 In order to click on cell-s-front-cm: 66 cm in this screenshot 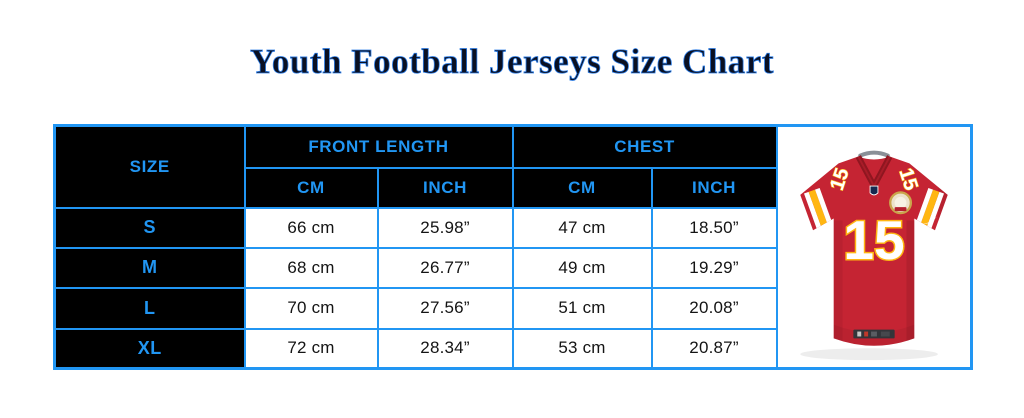, I will do `click(311, 227)`.